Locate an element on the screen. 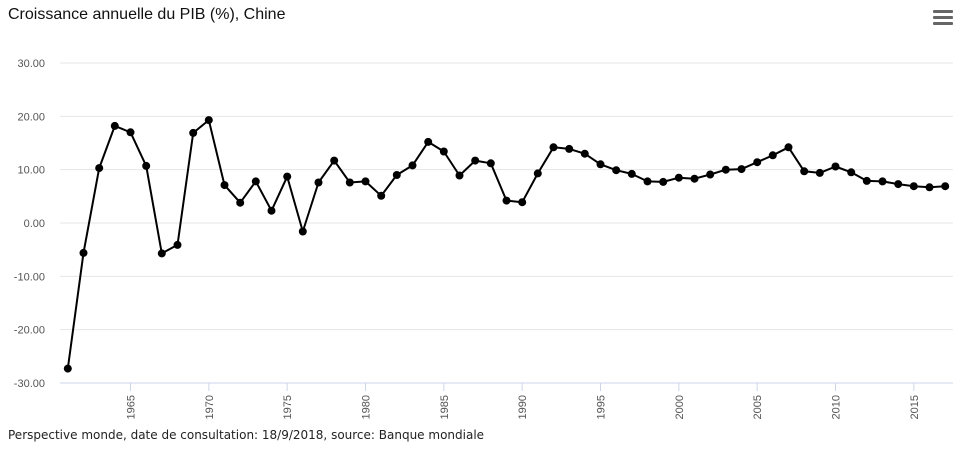 The width and height of the screenshot is (968, 454). x-axis is located at coordinates (506, 386).